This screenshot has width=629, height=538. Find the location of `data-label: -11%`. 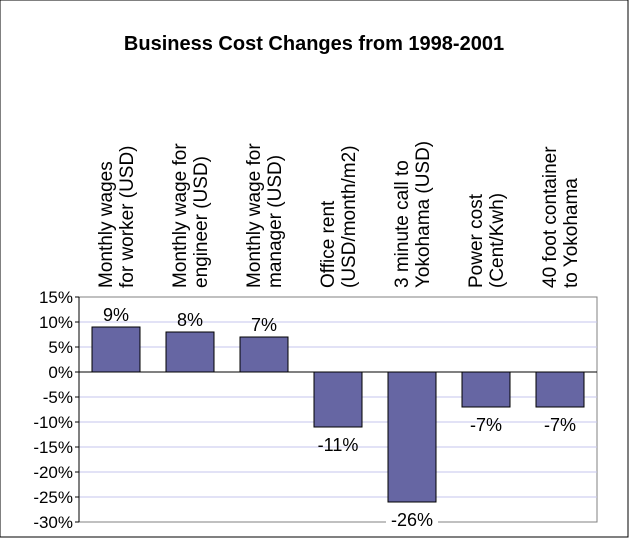

data-label: -11% is located at coordinates (338, 445).